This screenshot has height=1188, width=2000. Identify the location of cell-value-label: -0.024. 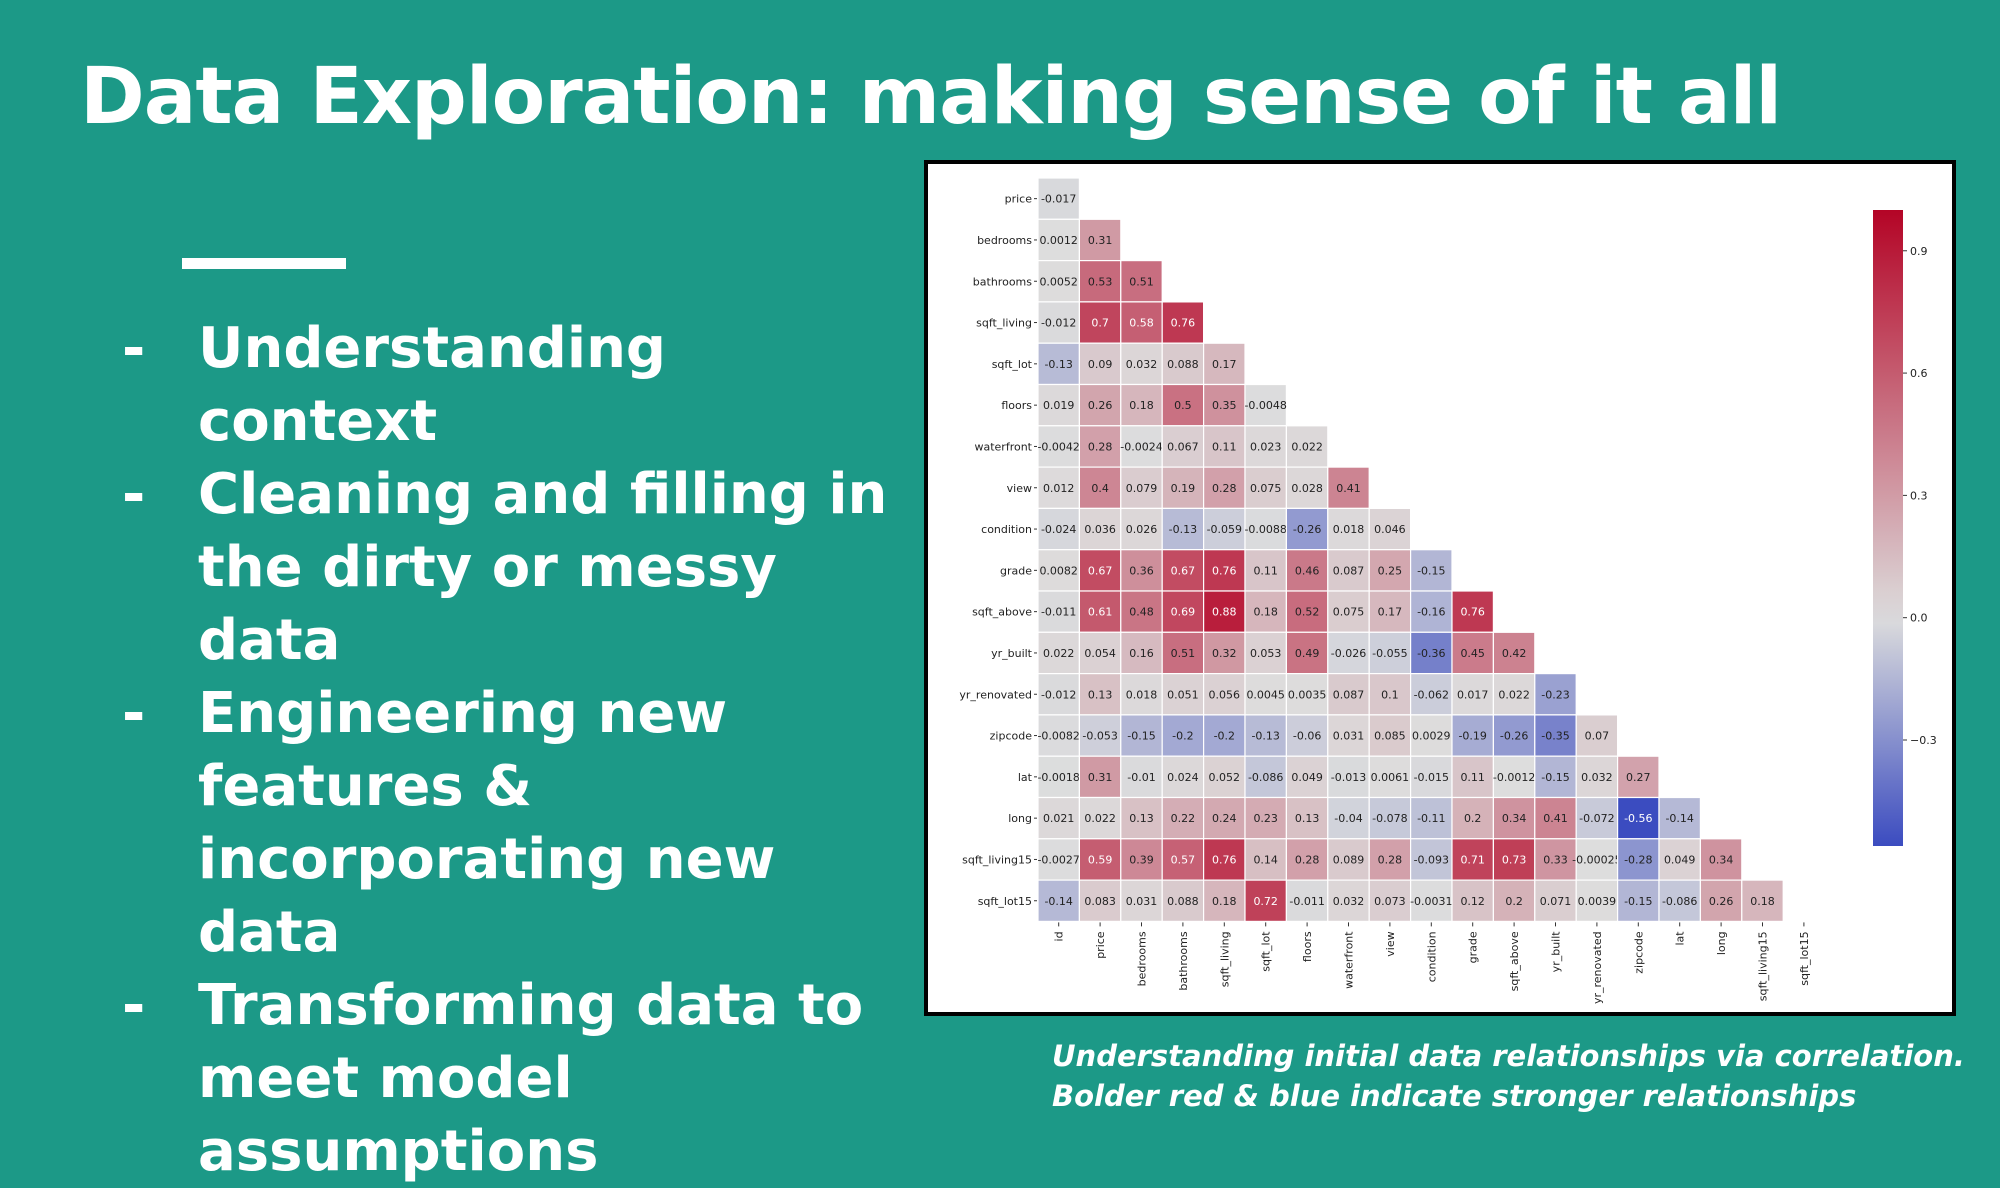
(1058, 529).